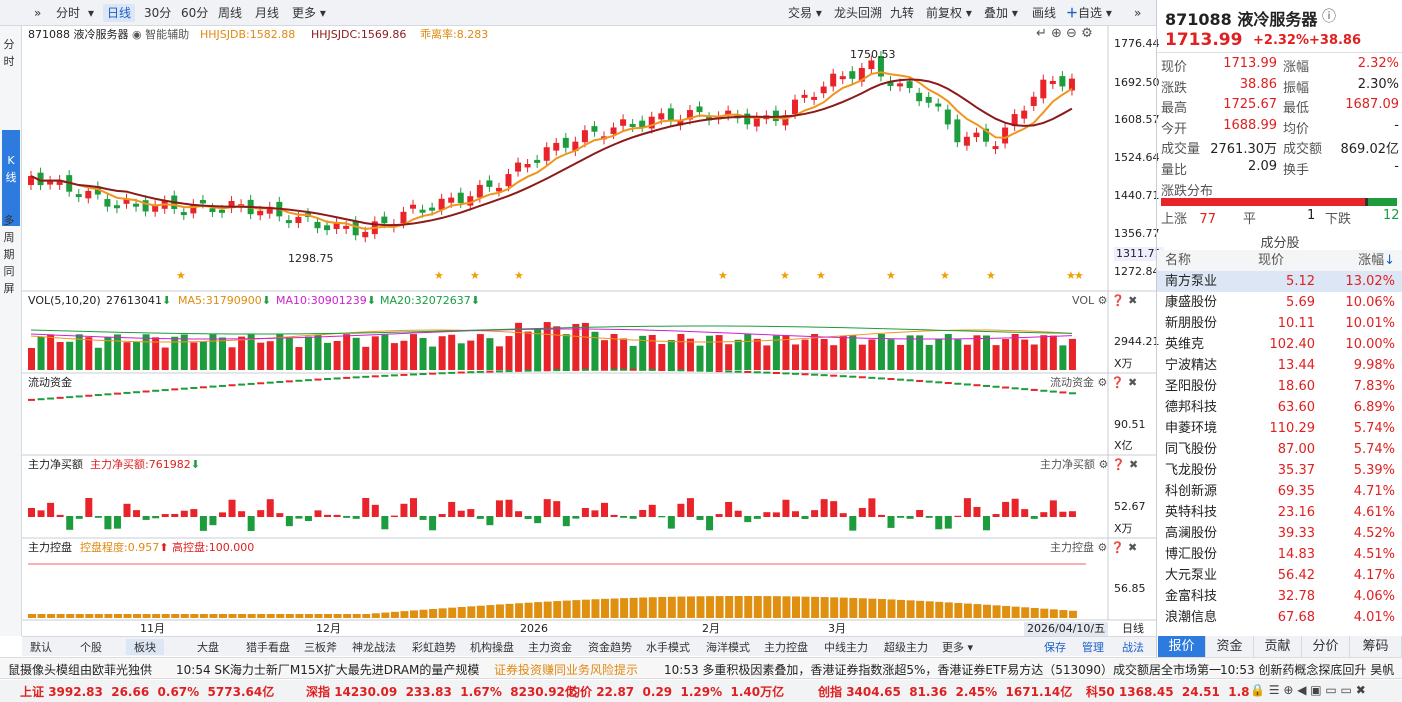  I want to click on constituent-row: 科创新源 69.35 4.71%, so click(1279, 491).